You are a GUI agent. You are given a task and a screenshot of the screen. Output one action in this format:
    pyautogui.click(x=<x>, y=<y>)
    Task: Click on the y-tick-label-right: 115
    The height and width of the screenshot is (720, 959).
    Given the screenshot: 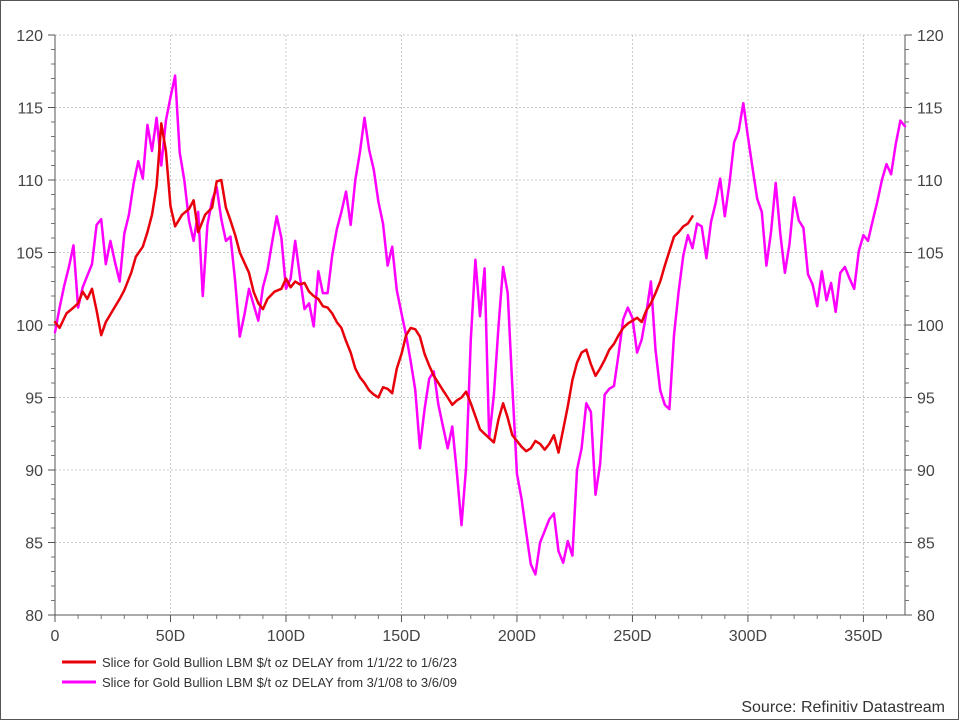 What is the action you would take?
    pyautogui.click(x=930, y=109)
    